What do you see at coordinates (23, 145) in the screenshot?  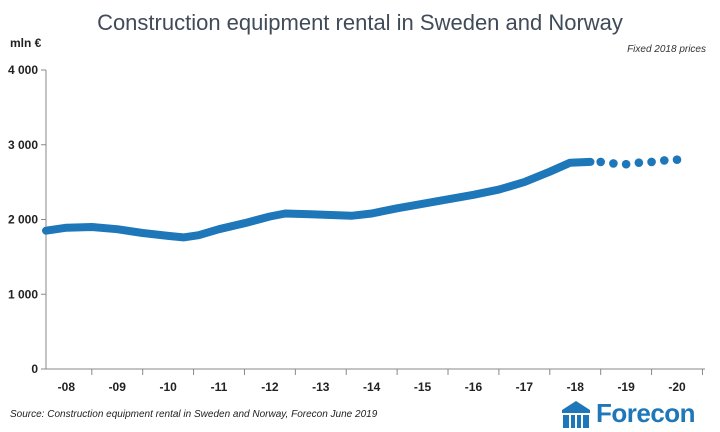 I see `y-tick-label: 3 000` at bounding box center [23, 145].